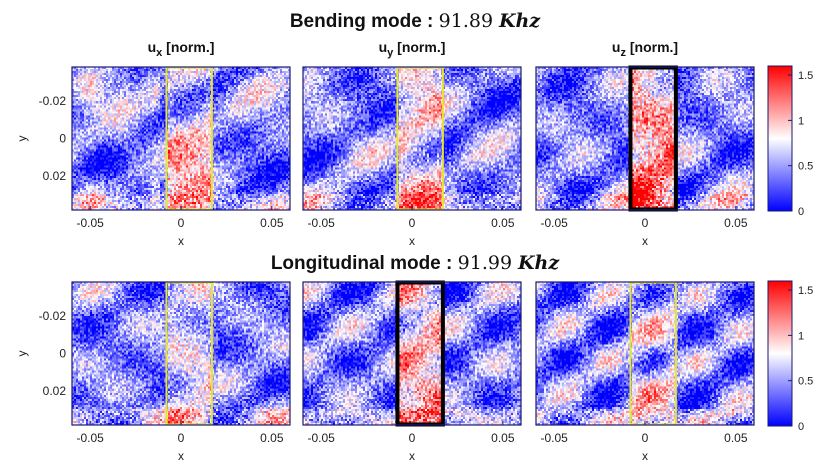 The width and height of the screenshot is (830, 469). Describe the element at coordinates (55, 176) in the screenshot. I see `y-tick-label-r0-2: 0.02` at that location.